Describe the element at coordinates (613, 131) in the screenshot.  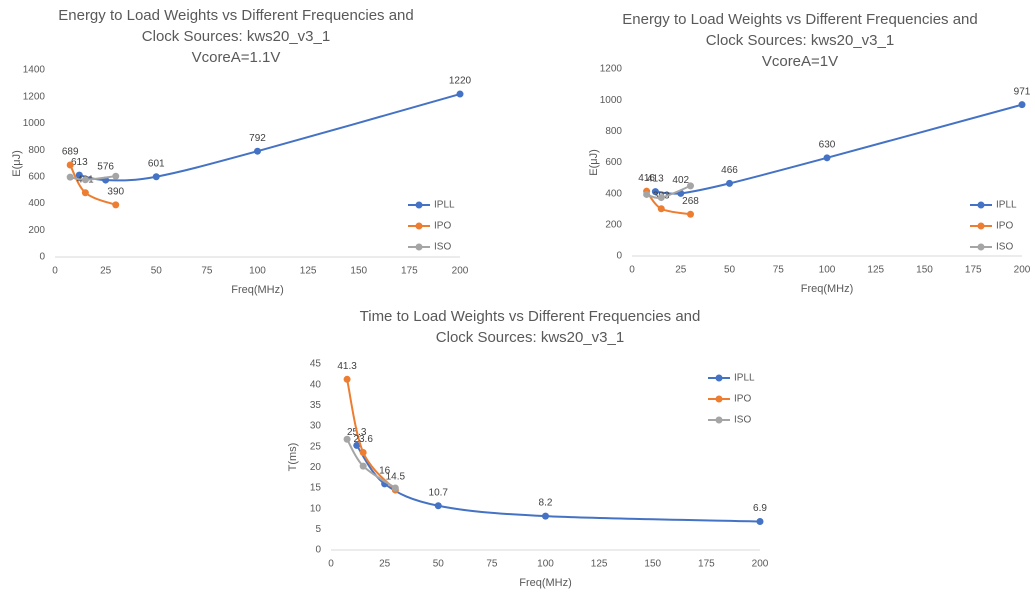
I see `y-tick-label: 800` at that location.